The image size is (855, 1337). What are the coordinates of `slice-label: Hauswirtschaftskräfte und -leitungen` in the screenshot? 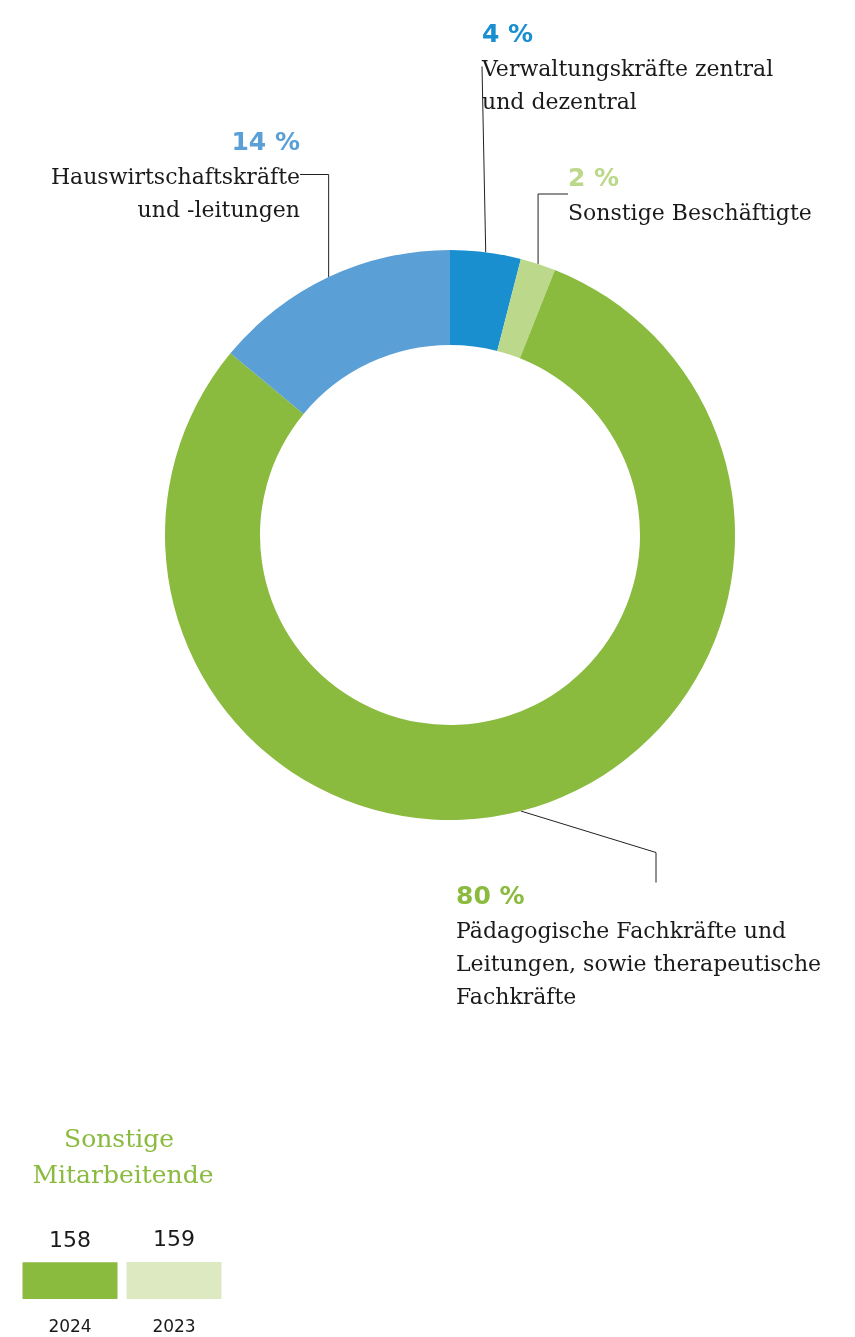 It's located at (175, 193).